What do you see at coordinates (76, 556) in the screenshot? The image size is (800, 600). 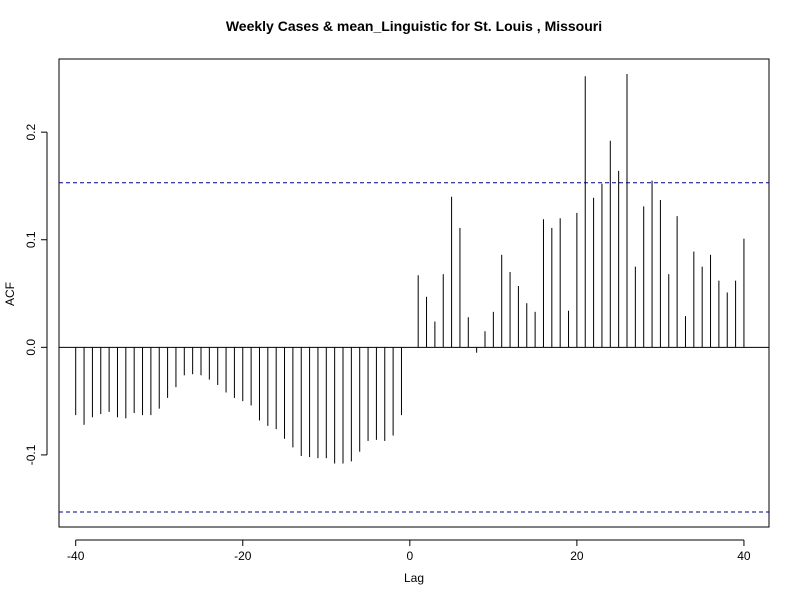 I see `x-tick-label: -40` at bounding box center [76, 556].